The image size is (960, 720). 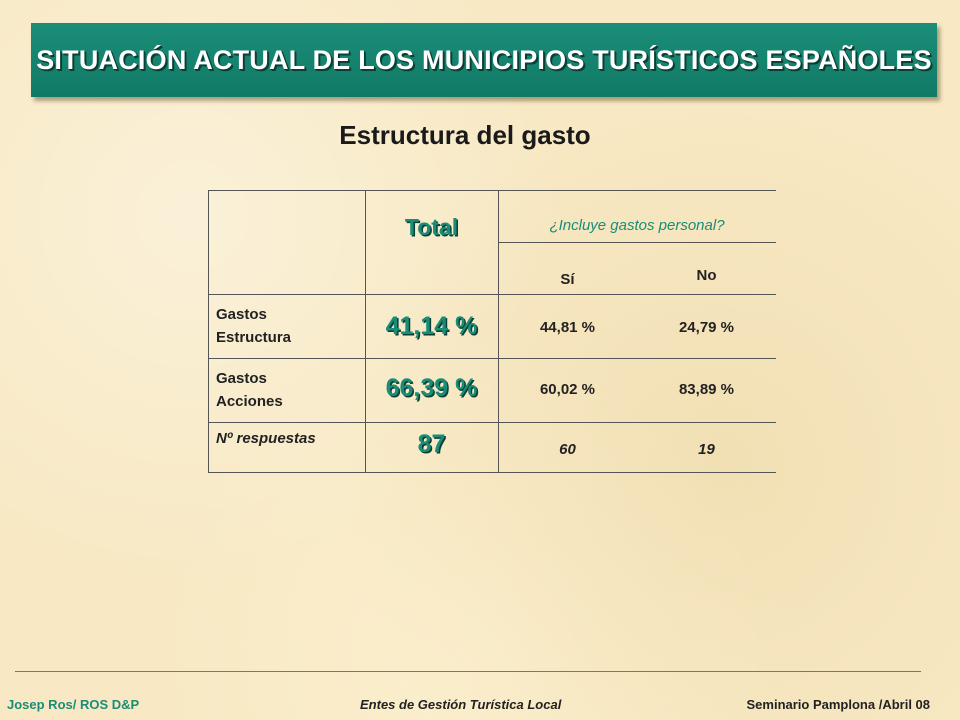 What do you see at coordinates (468, 671) in the screenshot?
I see `footer-divider` at bounding box center [468, 671].